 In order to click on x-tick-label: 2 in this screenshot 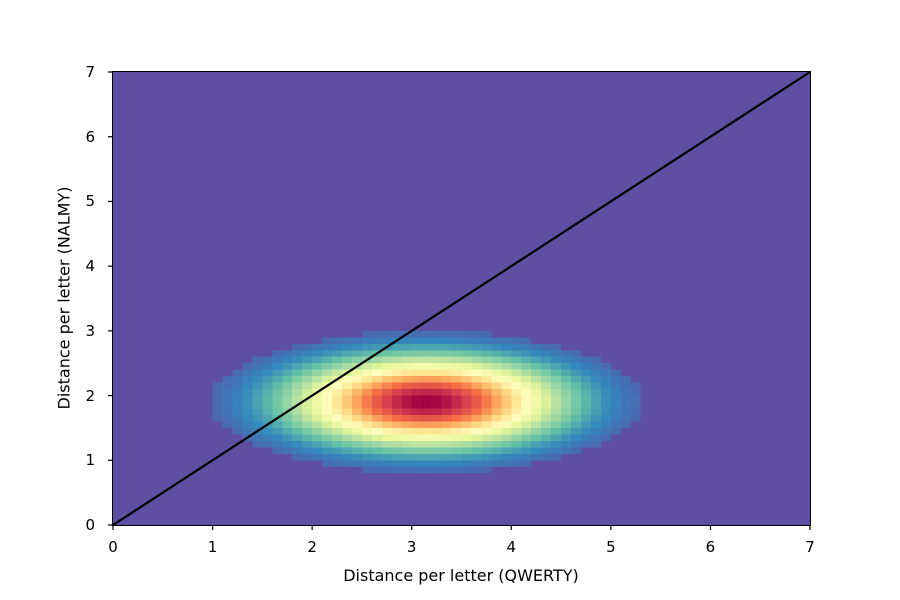, I will do `click(312, 547)`.